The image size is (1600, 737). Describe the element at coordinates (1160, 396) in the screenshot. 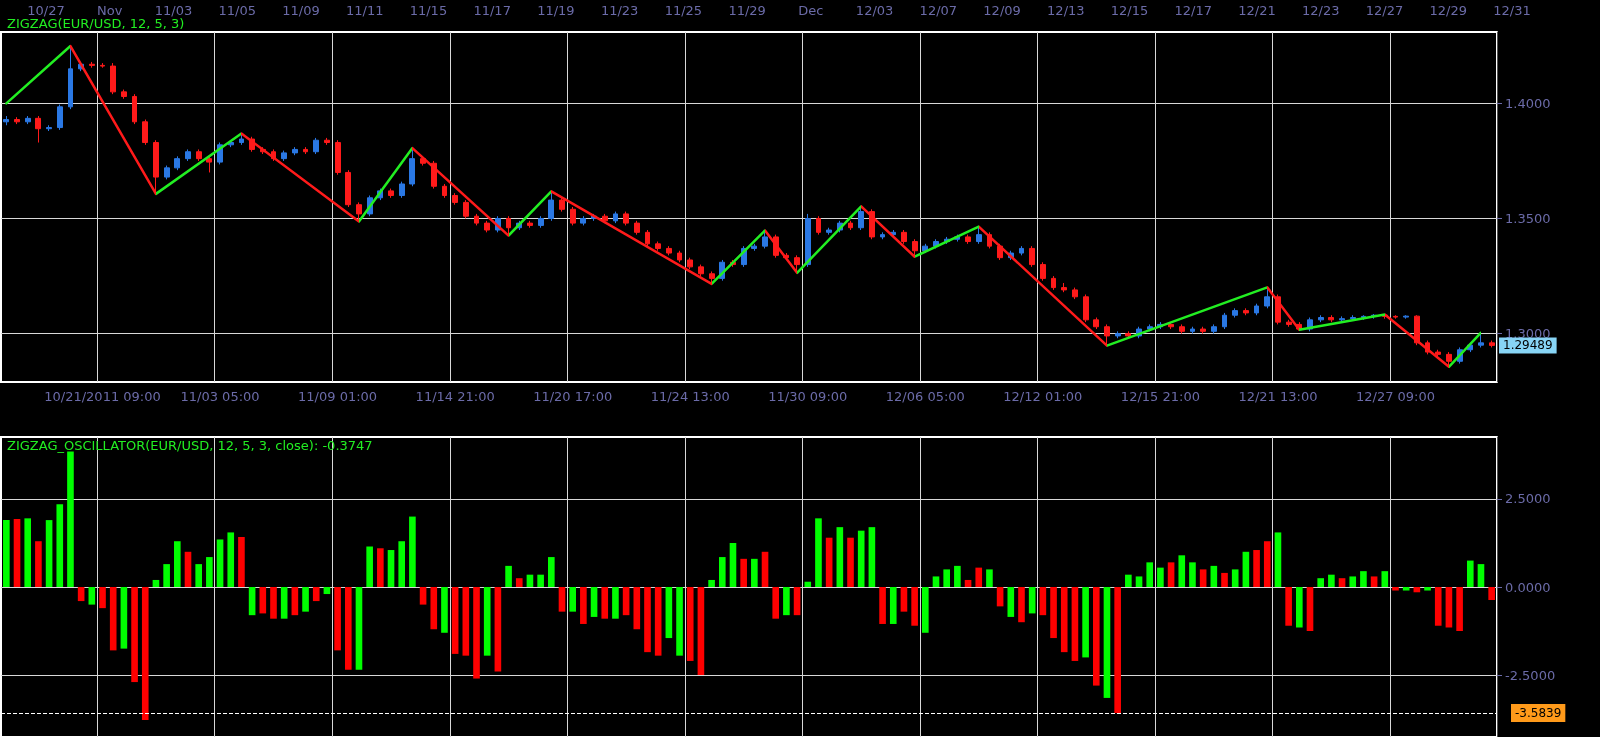

I see `x-tick-label: 12/15 21:00` at that location.